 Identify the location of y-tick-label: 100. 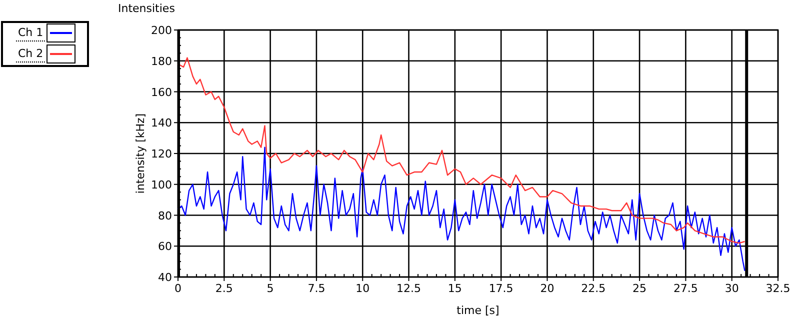
(161, 185).